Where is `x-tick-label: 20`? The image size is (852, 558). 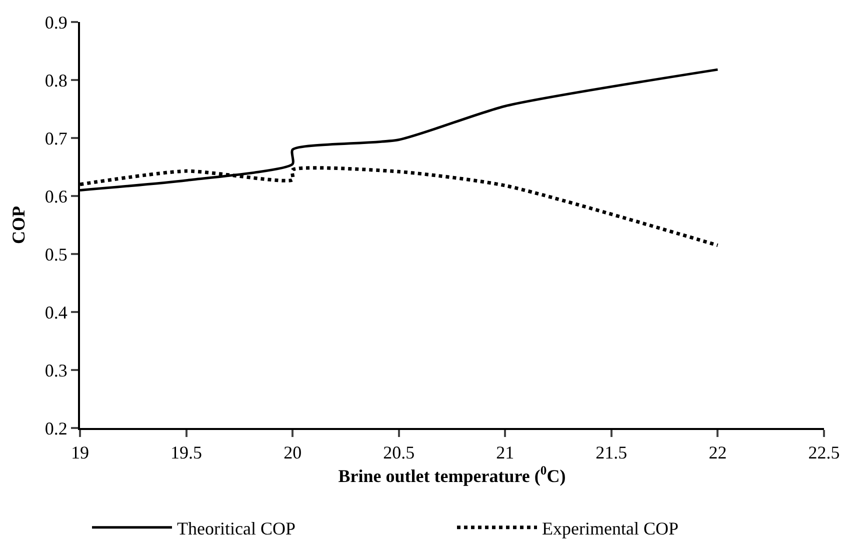
x-tick-label: 20 is located at coordinates (293, 452).